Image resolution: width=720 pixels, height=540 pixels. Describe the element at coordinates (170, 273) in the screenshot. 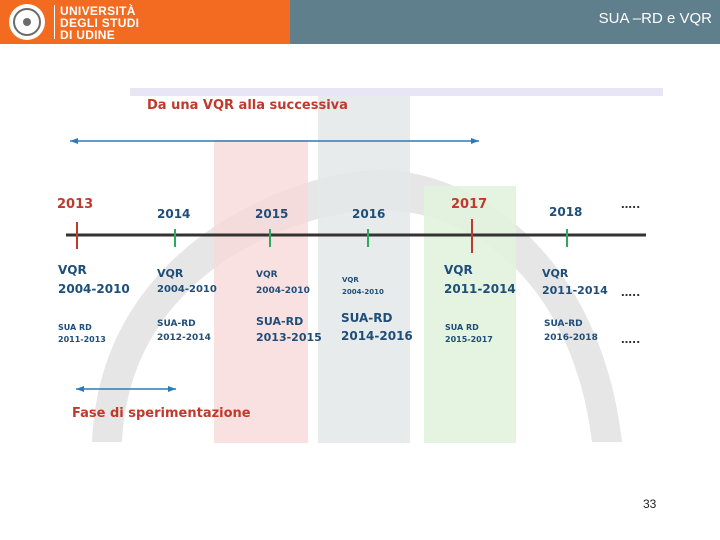

I see `vqr-2014-label: VQR` at that location.